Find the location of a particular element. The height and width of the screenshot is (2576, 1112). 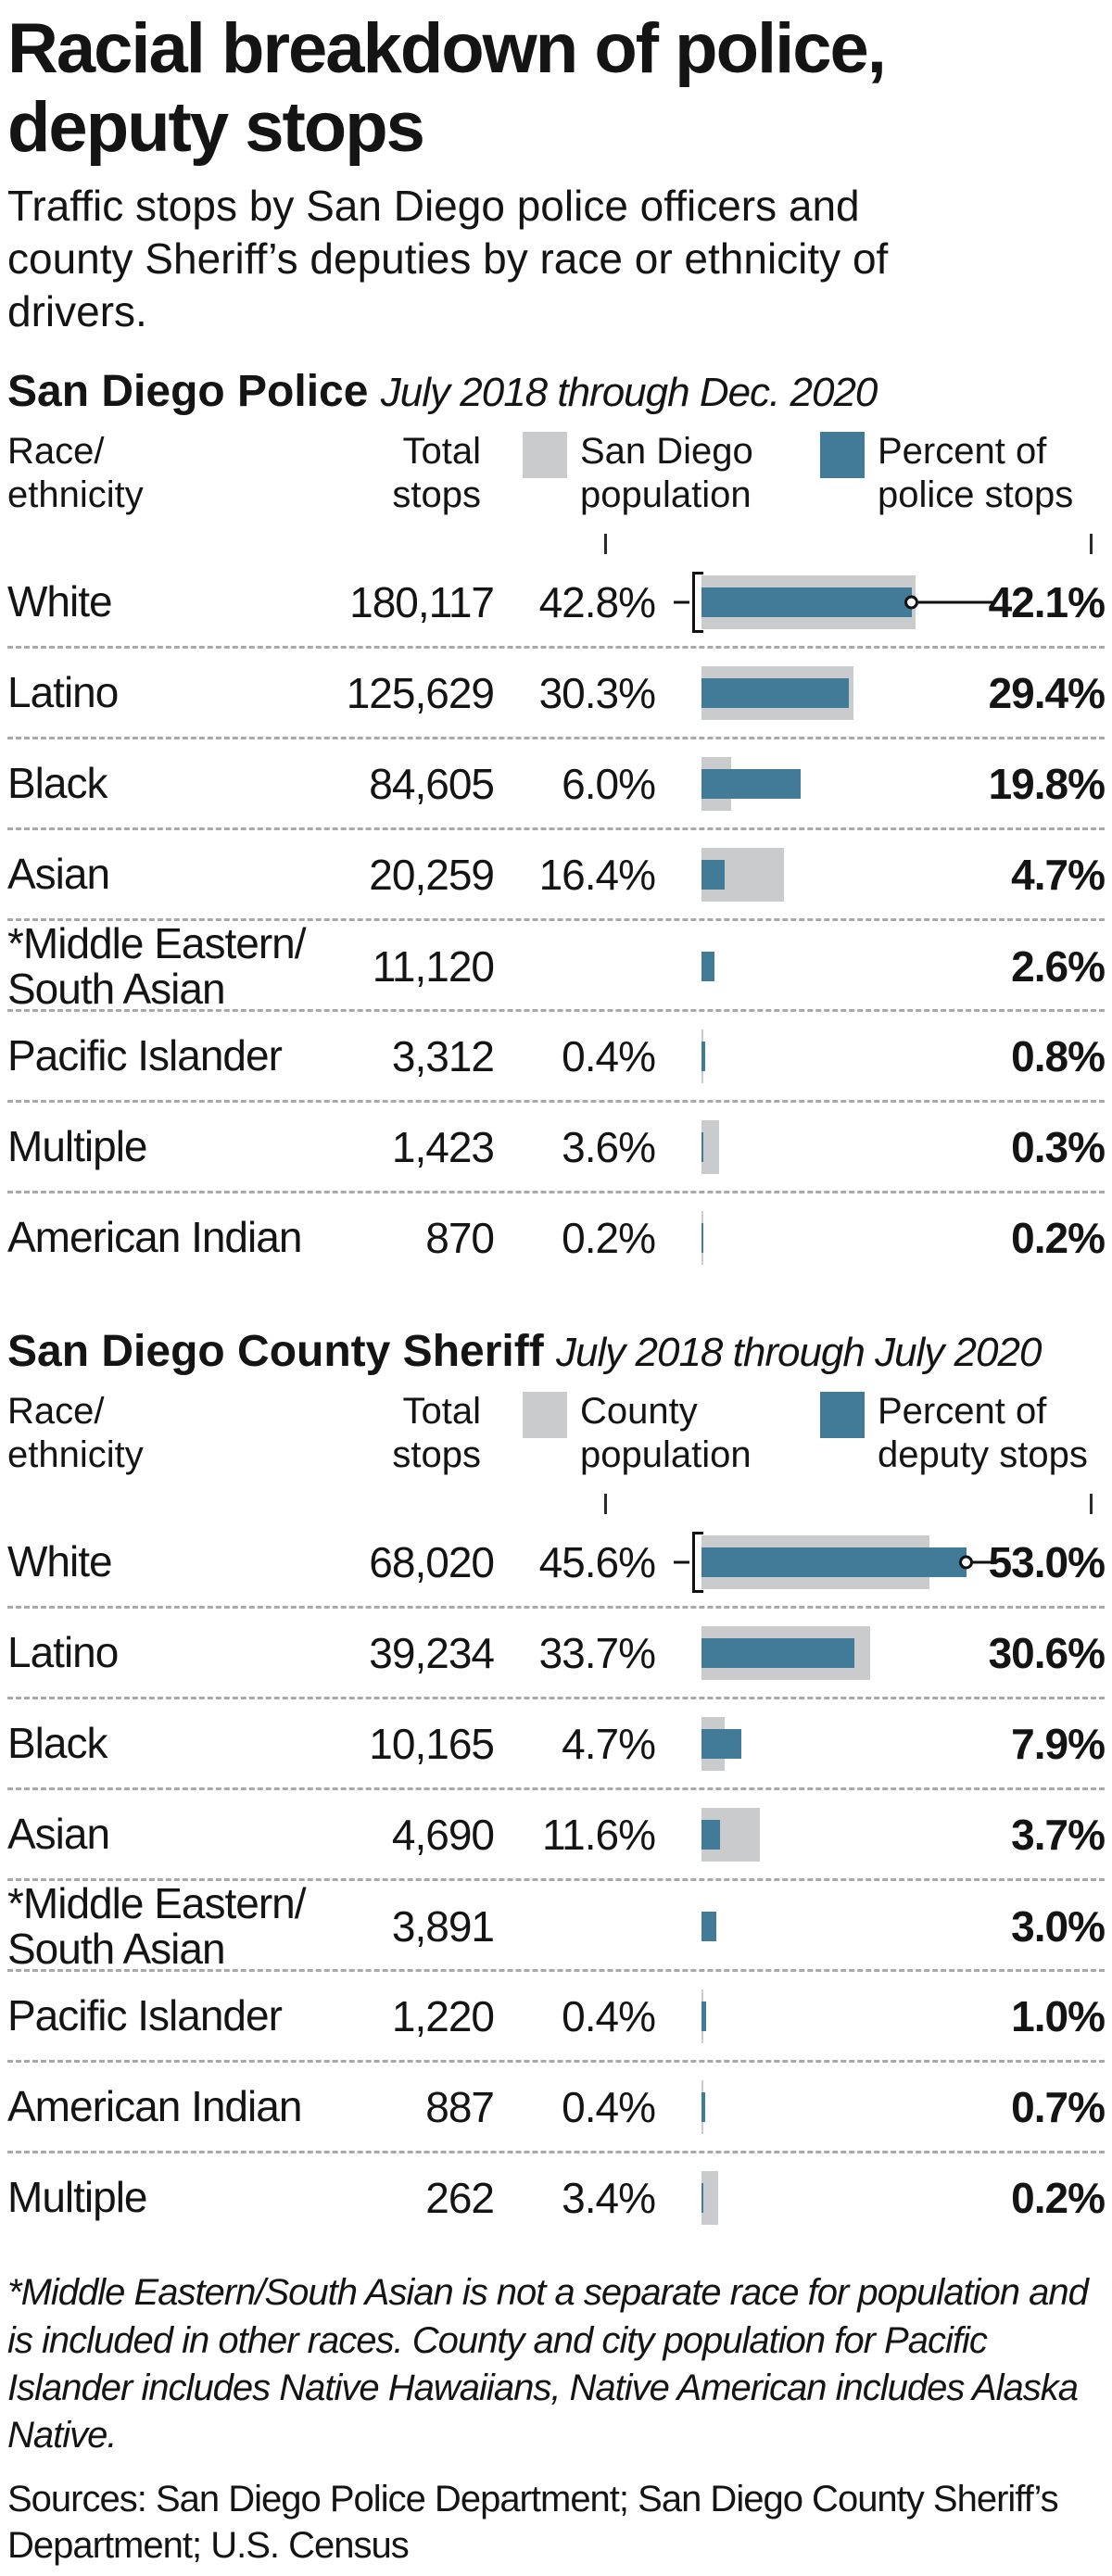

total-stops-value: 10,165 is located at coordinates (432, 1743).